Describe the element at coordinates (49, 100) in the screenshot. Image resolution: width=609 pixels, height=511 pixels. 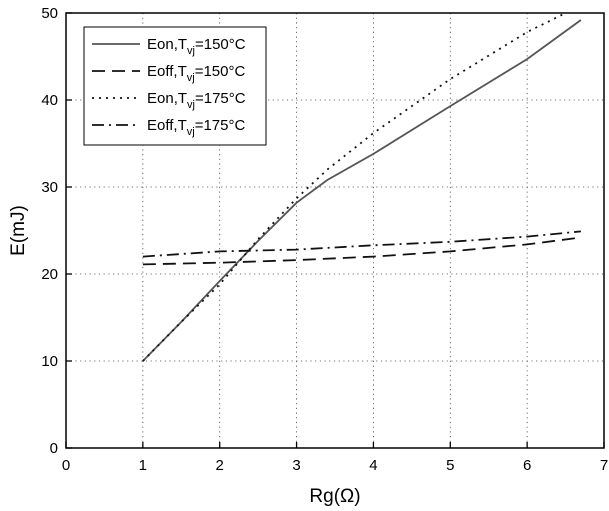
I see `y-tick-label: 40` at that location.